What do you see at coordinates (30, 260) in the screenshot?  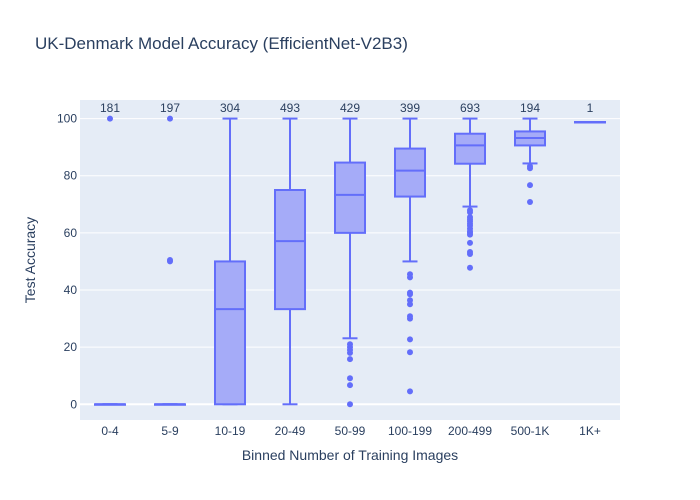 I see `y-axis-title: Test Accuracy` at bounding box center [30, 260].